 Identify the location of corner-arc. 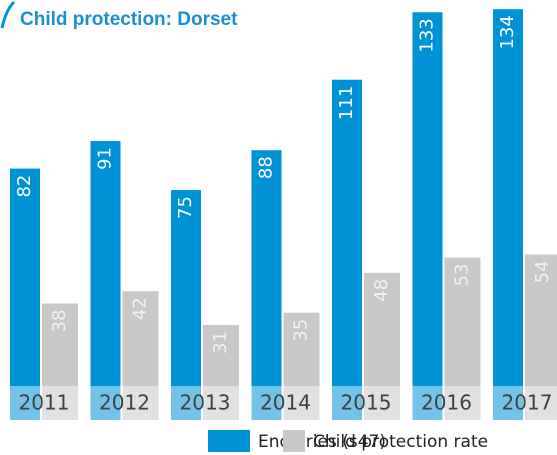
(8, 14).